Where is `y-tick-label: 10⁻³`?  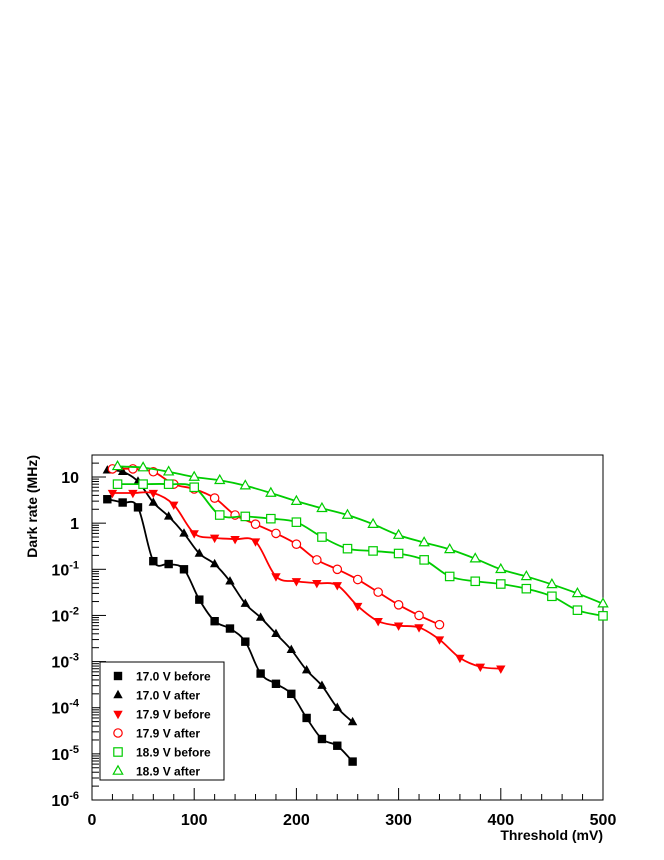
y-tick-label: 10⁻³ is located at coordinates (65, 662).